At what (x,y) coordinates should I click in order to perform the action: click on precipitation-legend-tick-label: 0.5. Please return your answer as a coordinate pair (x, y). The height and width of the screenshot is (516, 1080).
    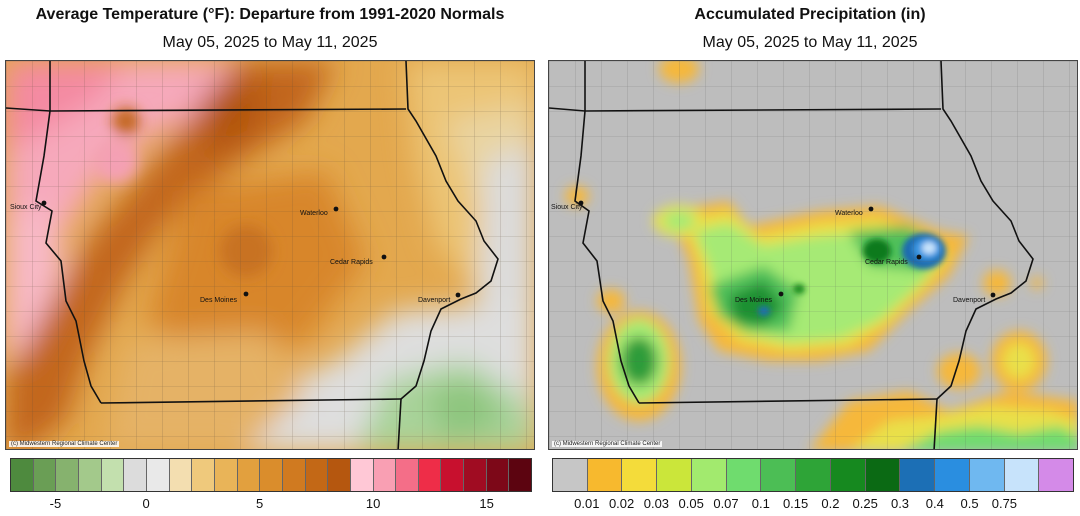
    Looking at the image, I should click on (969, 503).